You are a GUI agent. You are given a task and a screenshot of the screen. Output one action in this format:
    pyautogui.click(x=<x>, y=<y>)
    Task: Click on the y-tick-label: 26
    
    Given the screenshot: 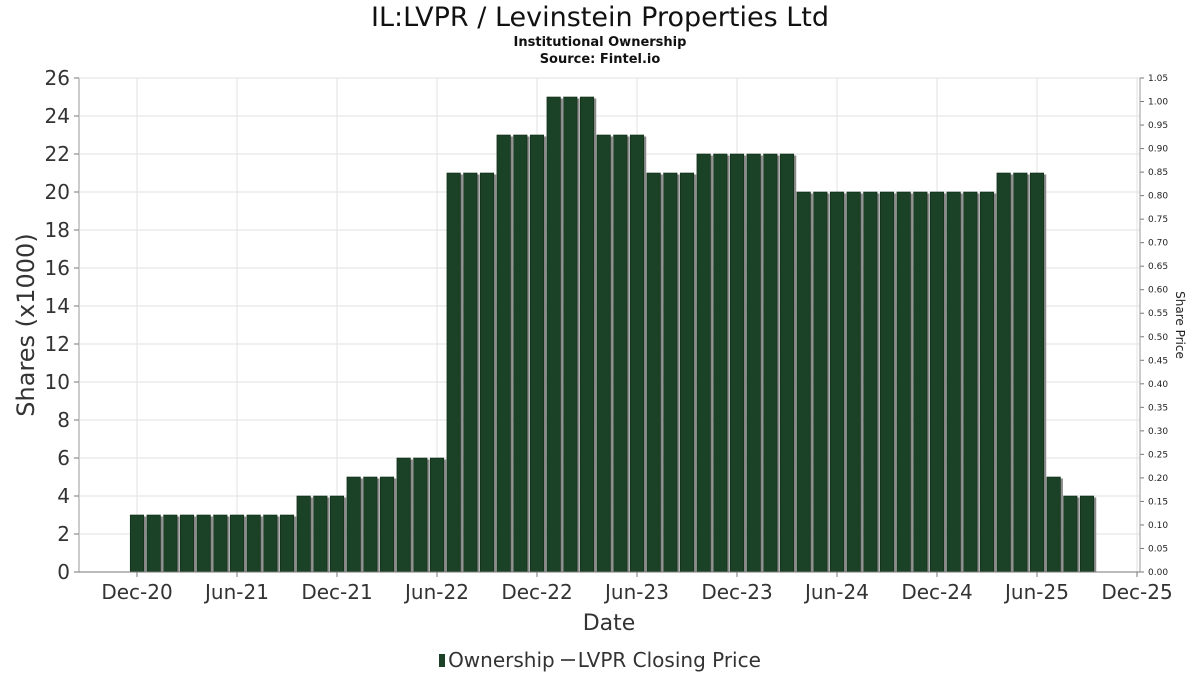 What is the action you would take?
    pyautogui.click(x=57, y=78)
    